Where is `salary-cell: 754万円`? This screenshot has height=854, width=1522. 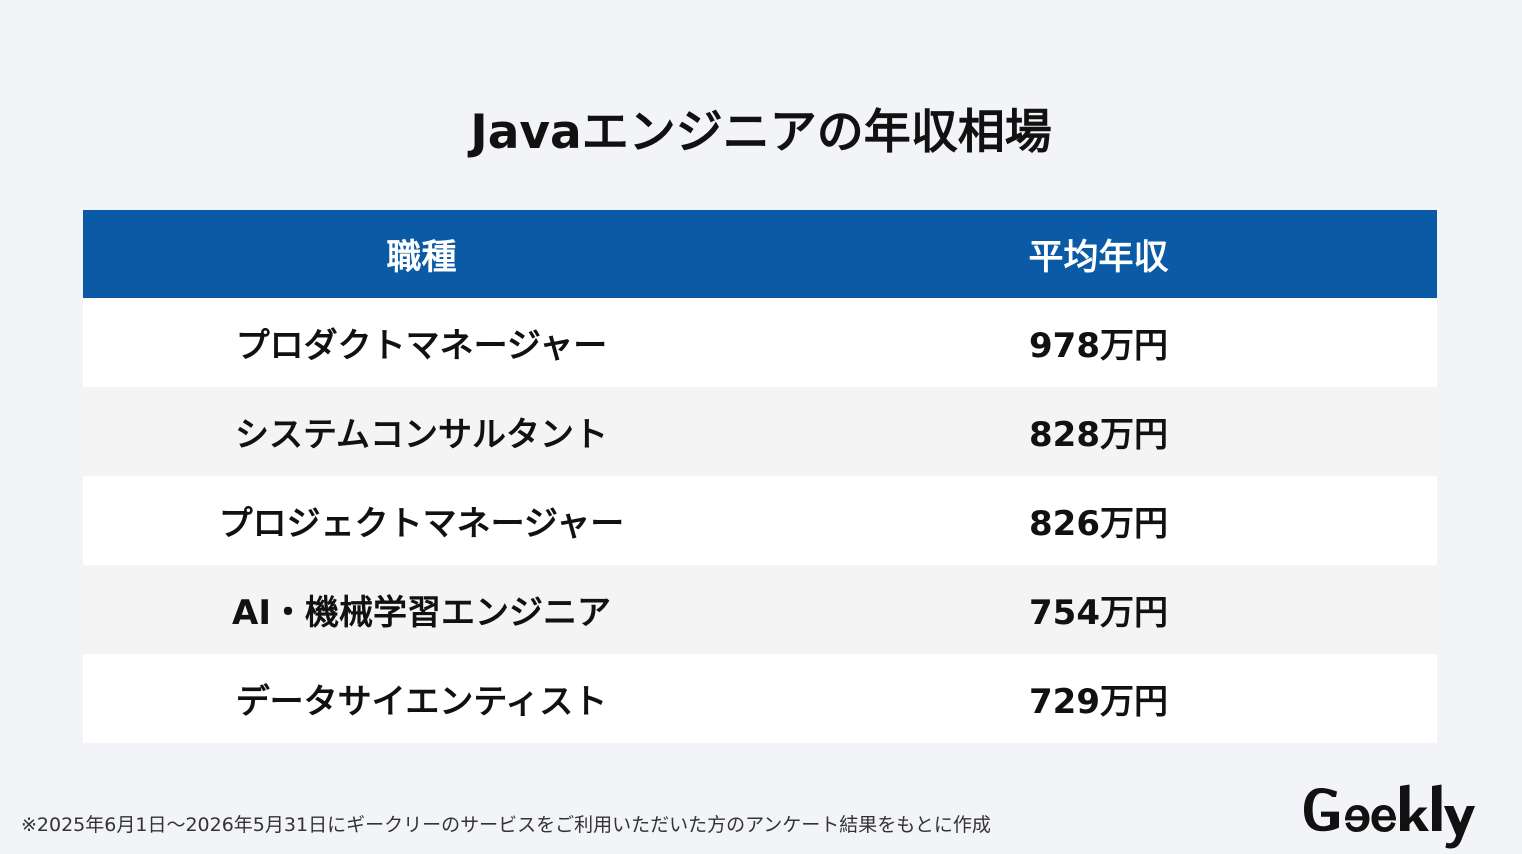 salary-cell: 754万円 is located at coordinates (1098, 613).